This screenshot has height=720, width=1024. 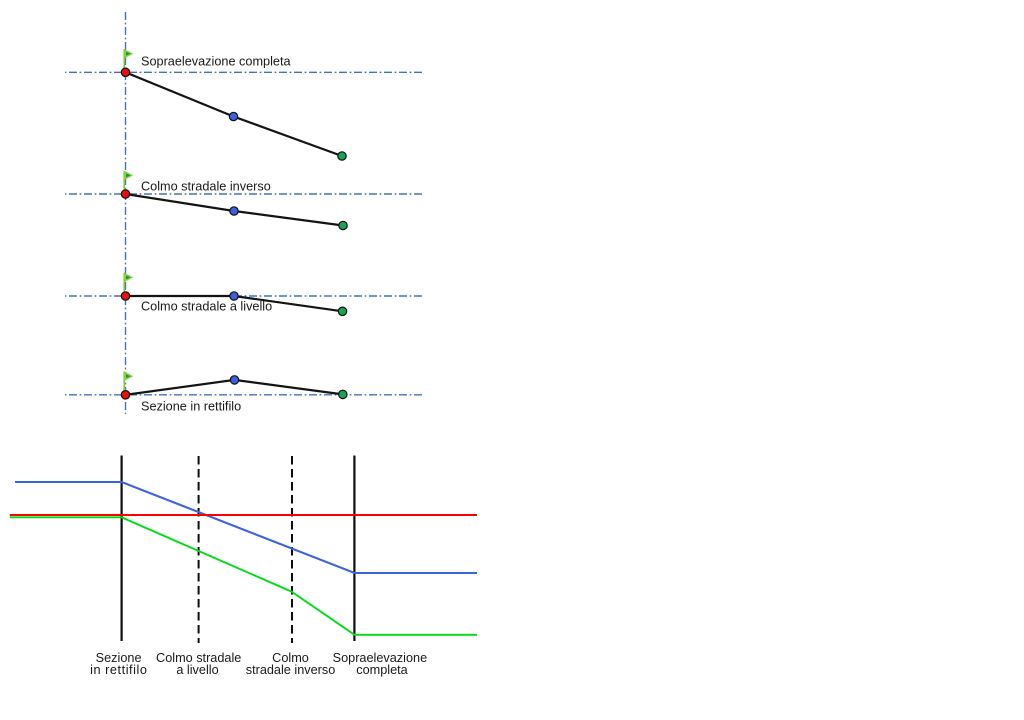 I want to click on svg-text: Sopraelevazione, so click(x=380, y=658).